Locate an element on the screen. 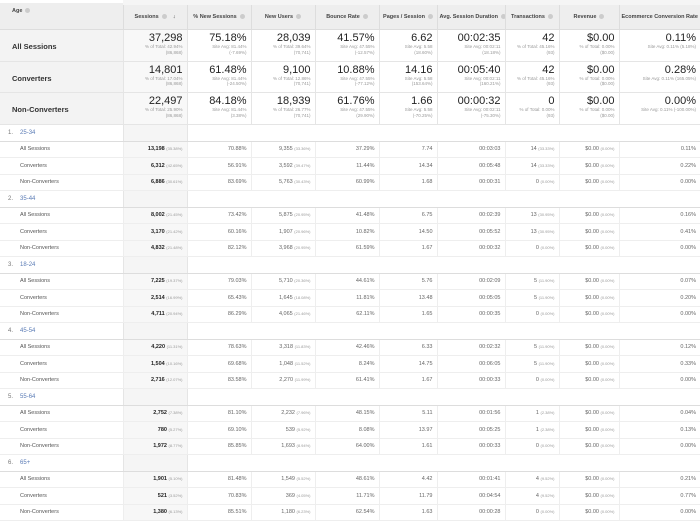  avg-session-duration-cell: 00:00:28 is located at coordinates (470, 512).